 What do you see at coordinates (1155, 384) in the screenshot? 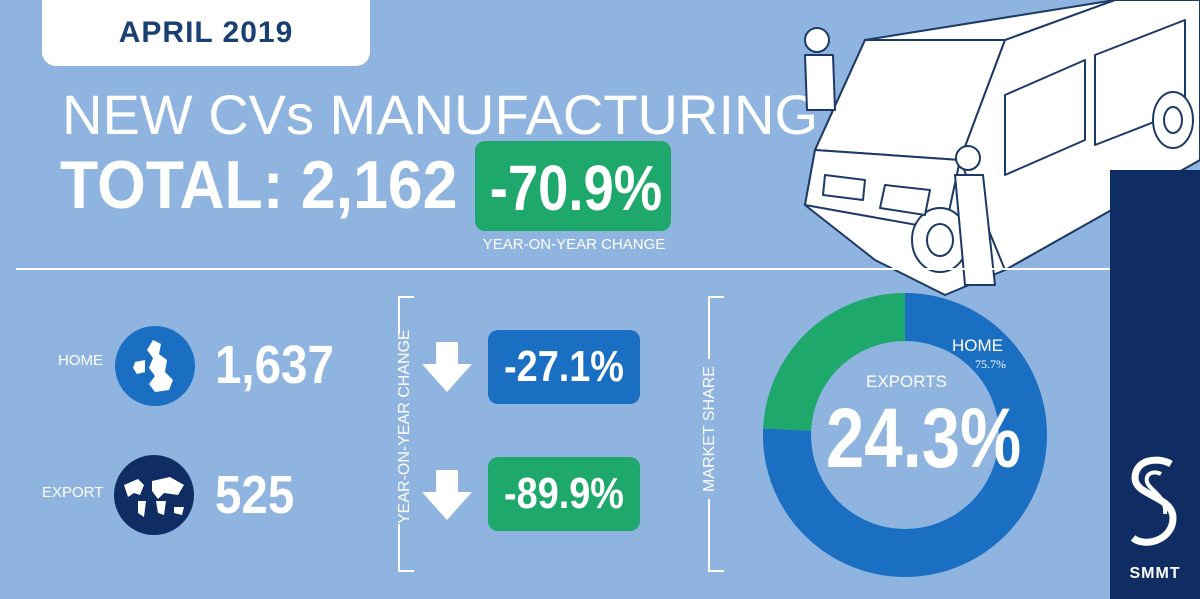
I see `brand-band` at bounding box center [1155, 384].